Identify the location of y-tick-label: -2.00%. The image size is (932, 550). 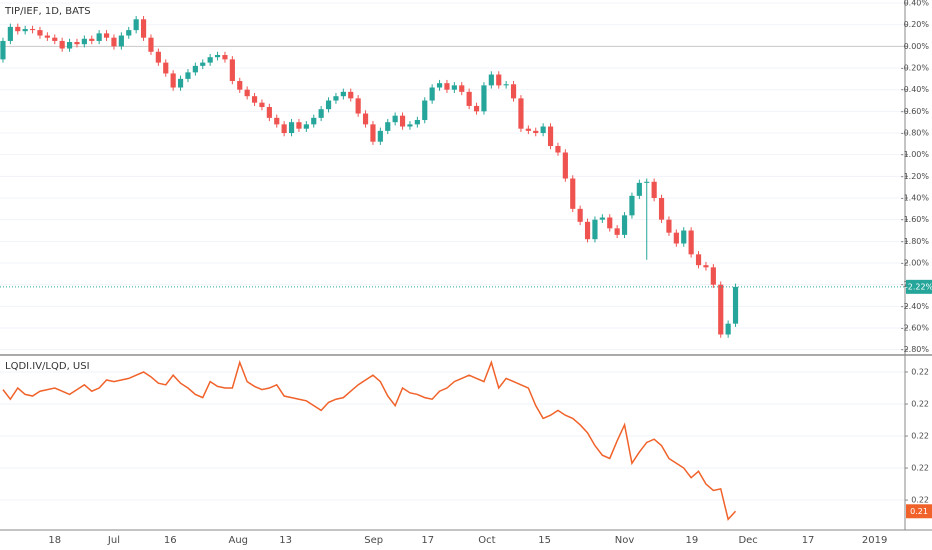
(915, 263).